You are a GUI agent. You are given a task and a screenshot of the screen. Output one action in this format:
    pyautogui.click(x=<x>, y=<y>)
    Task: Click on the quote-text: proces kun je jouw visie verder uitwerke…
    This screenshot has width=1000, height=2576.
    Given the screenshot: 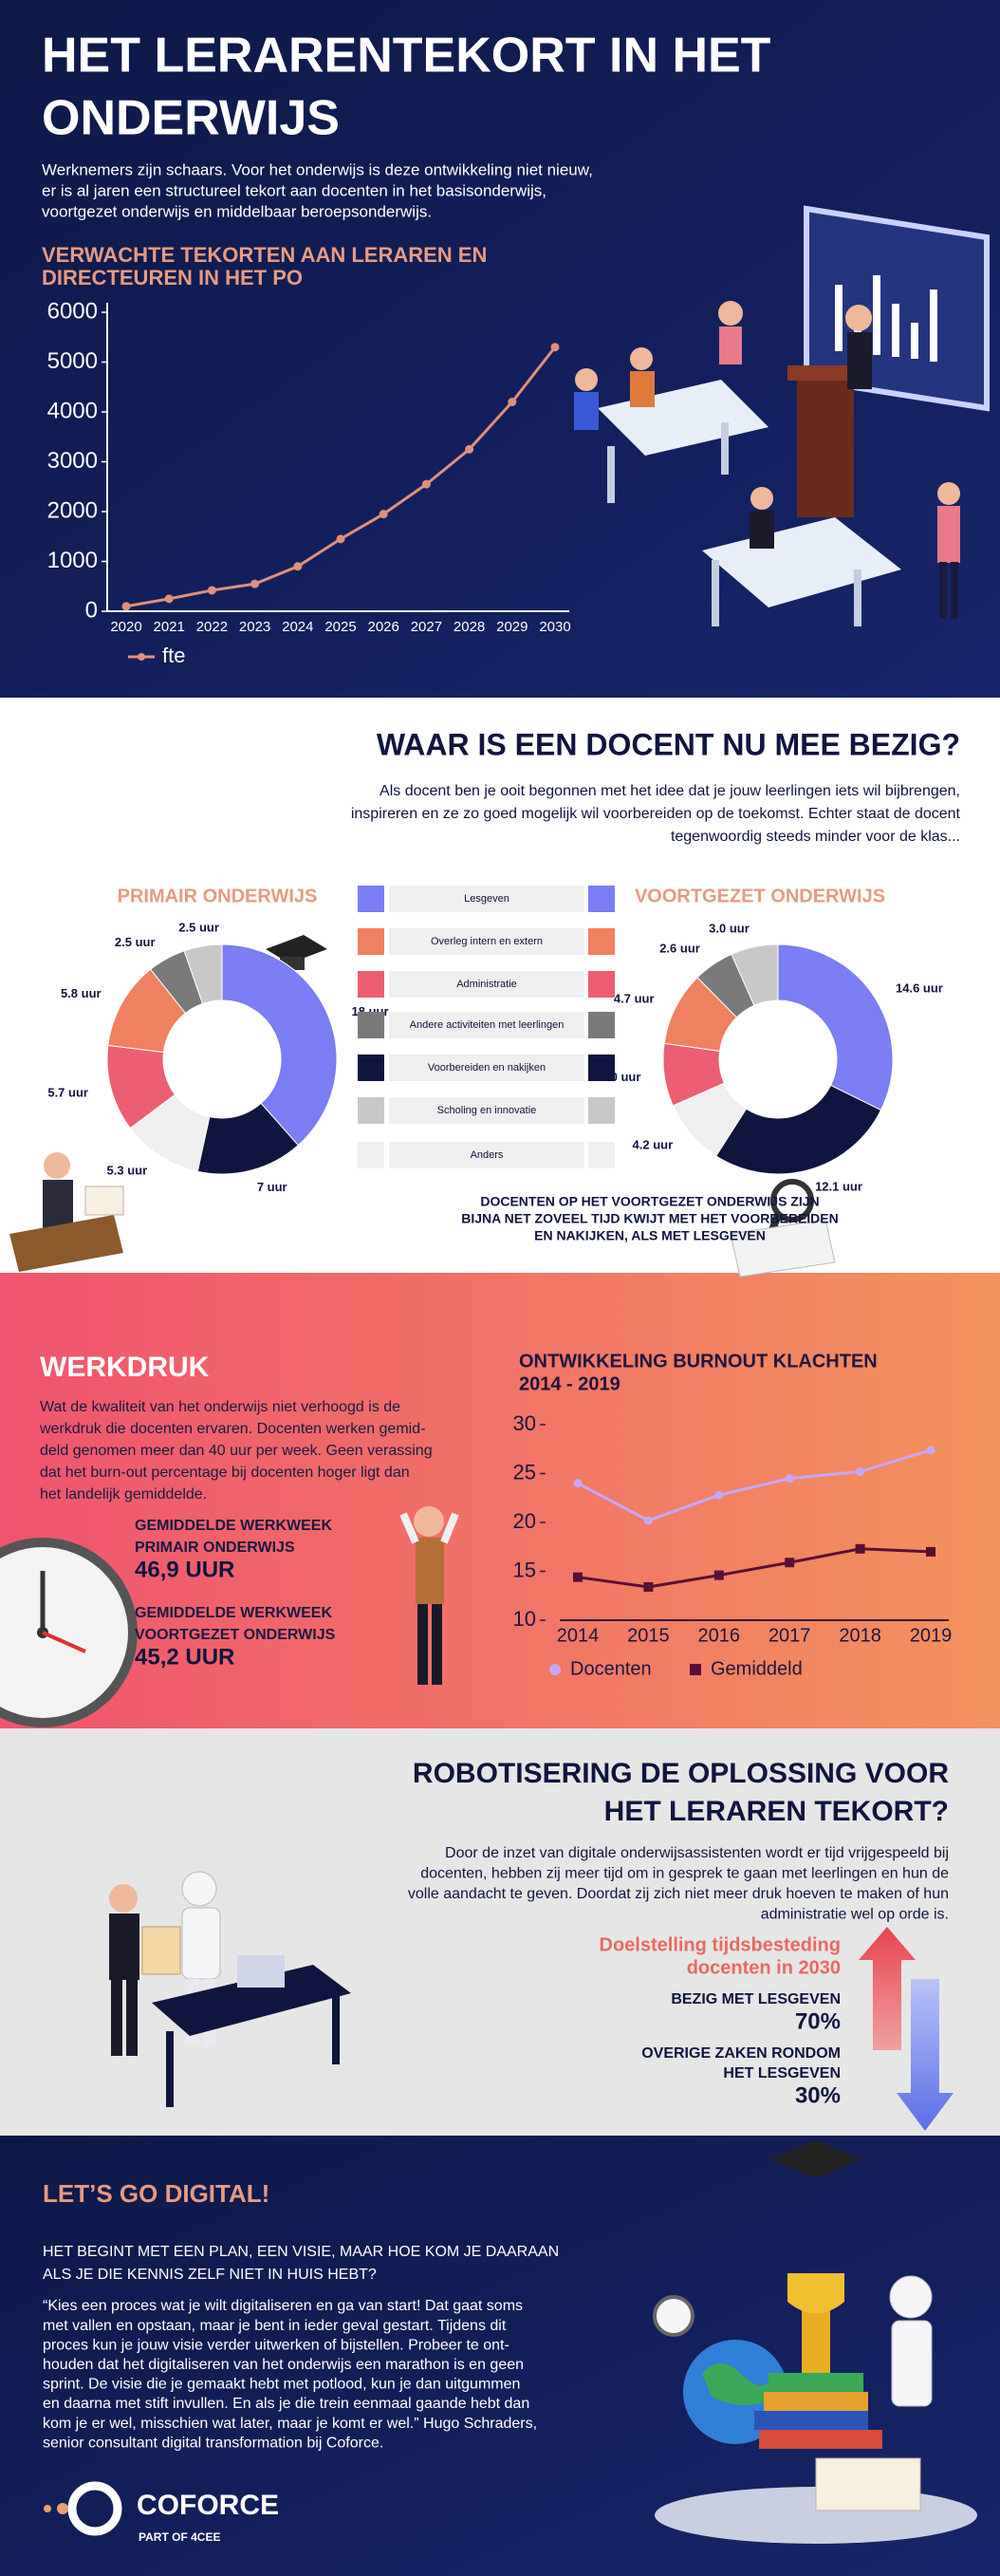 What is the action you would take?
    pyautogui.click(x=276, y=2345)
    